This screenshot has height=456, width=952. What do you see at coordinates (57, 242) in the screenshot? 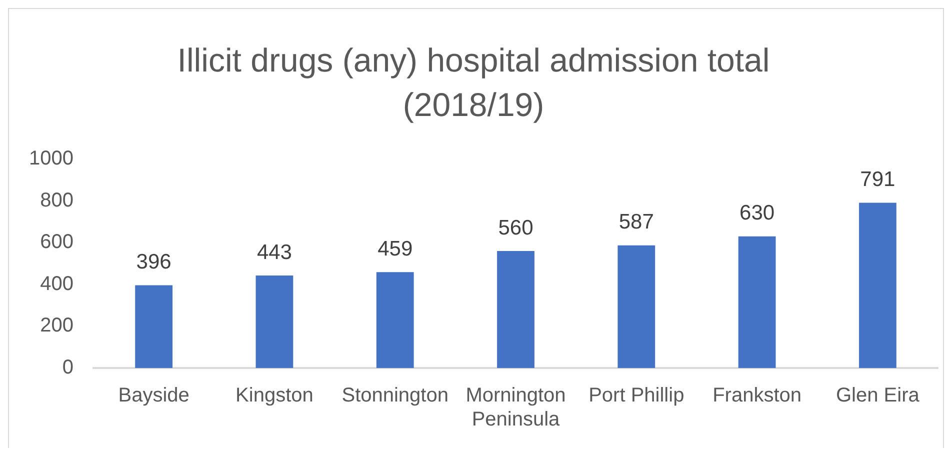
I see `y-tick-label: 600` at bounding box center [57, 242].